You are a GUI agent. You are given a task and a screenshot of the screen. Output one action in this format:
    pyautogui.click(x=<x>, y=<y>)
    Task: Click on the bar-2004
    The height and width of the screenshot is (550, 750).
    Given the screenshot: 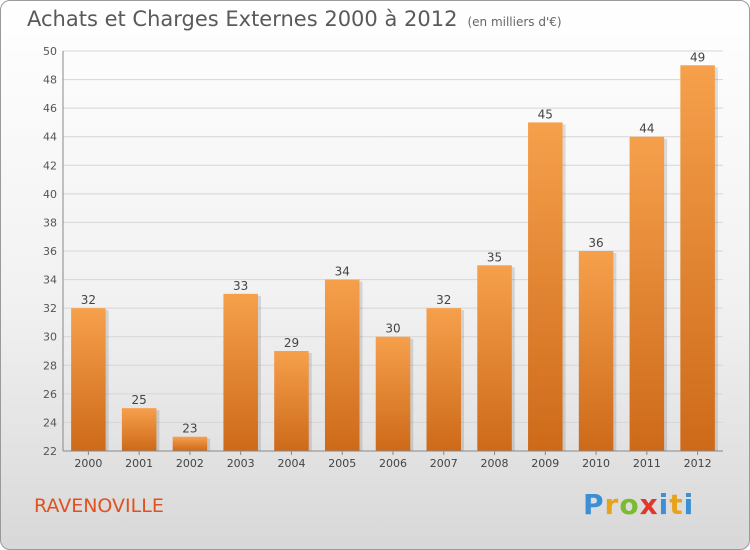 What is the action you would take?
    pyautogui.click(x=291, y=401)
    